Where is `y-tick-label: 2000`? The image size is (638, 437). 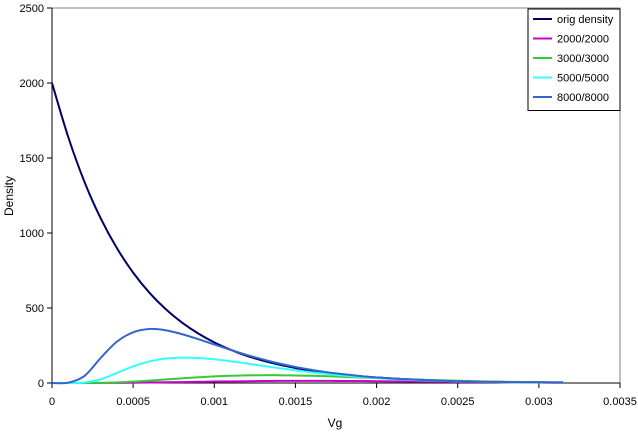
y-tick-label: 2000 is located at coordinates (32, 84).